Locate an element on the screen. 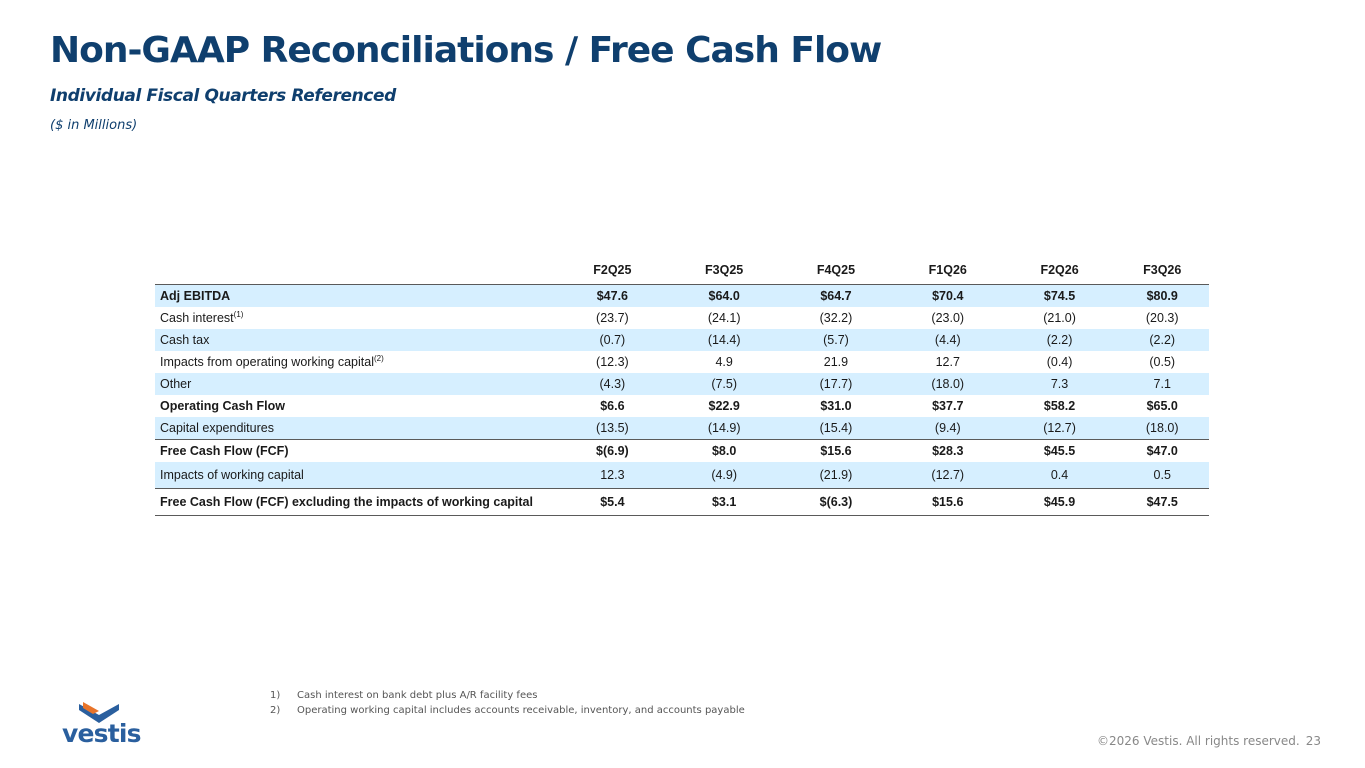  page-subtitle: Individual Fiscal Quarters Referenced is located at coordinates (223, 96).